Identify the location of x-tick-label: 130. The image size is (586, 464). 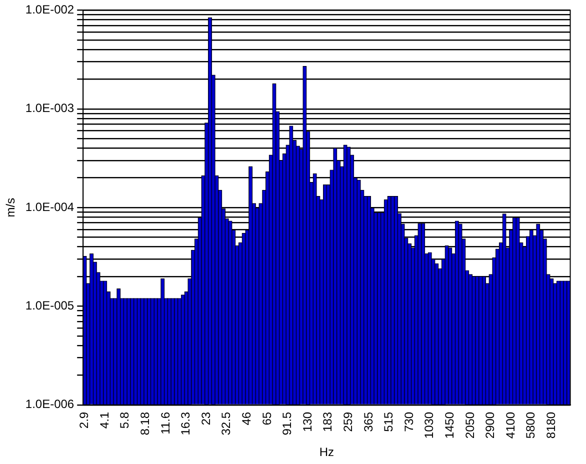
(307, 422).